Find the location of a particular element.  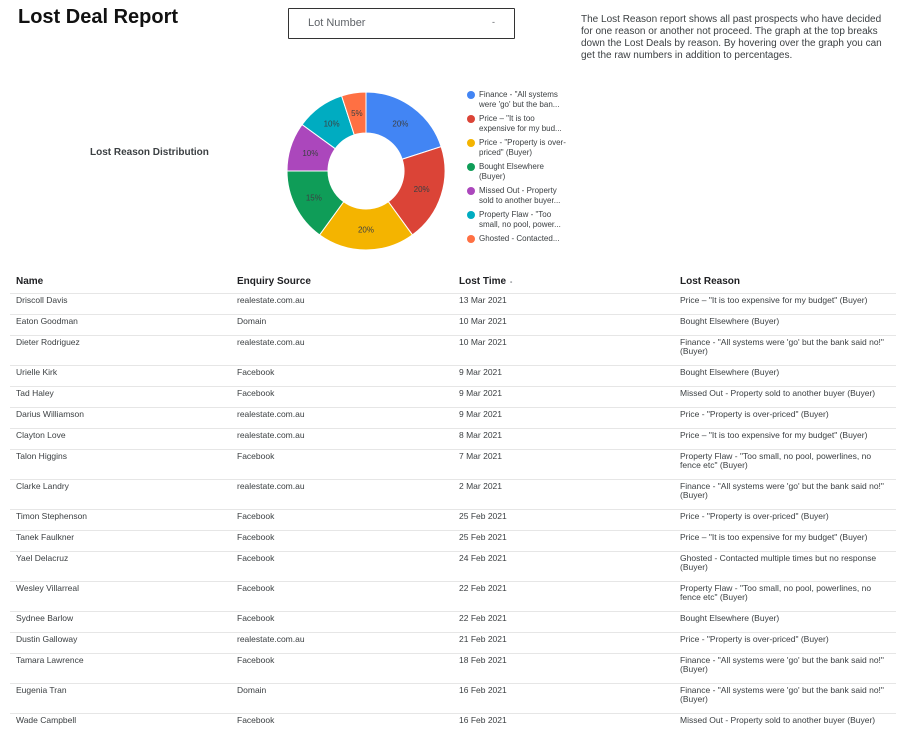

column-header-name: Name is located at coordinates (30, 282).